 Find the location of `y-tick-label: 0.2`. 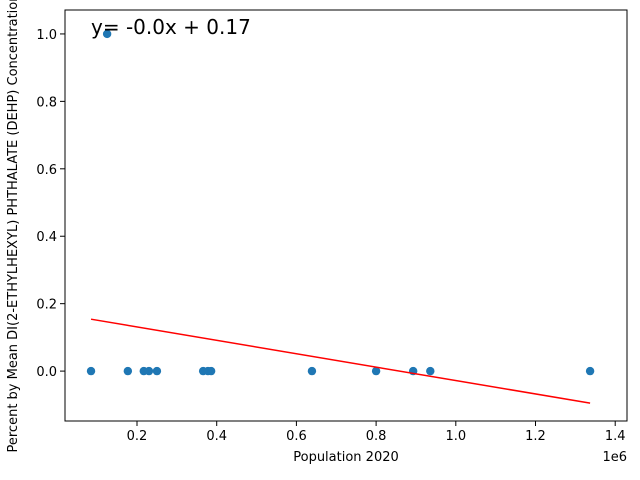

y-tick-label: 0.2 is located at coordinates (46, 305).